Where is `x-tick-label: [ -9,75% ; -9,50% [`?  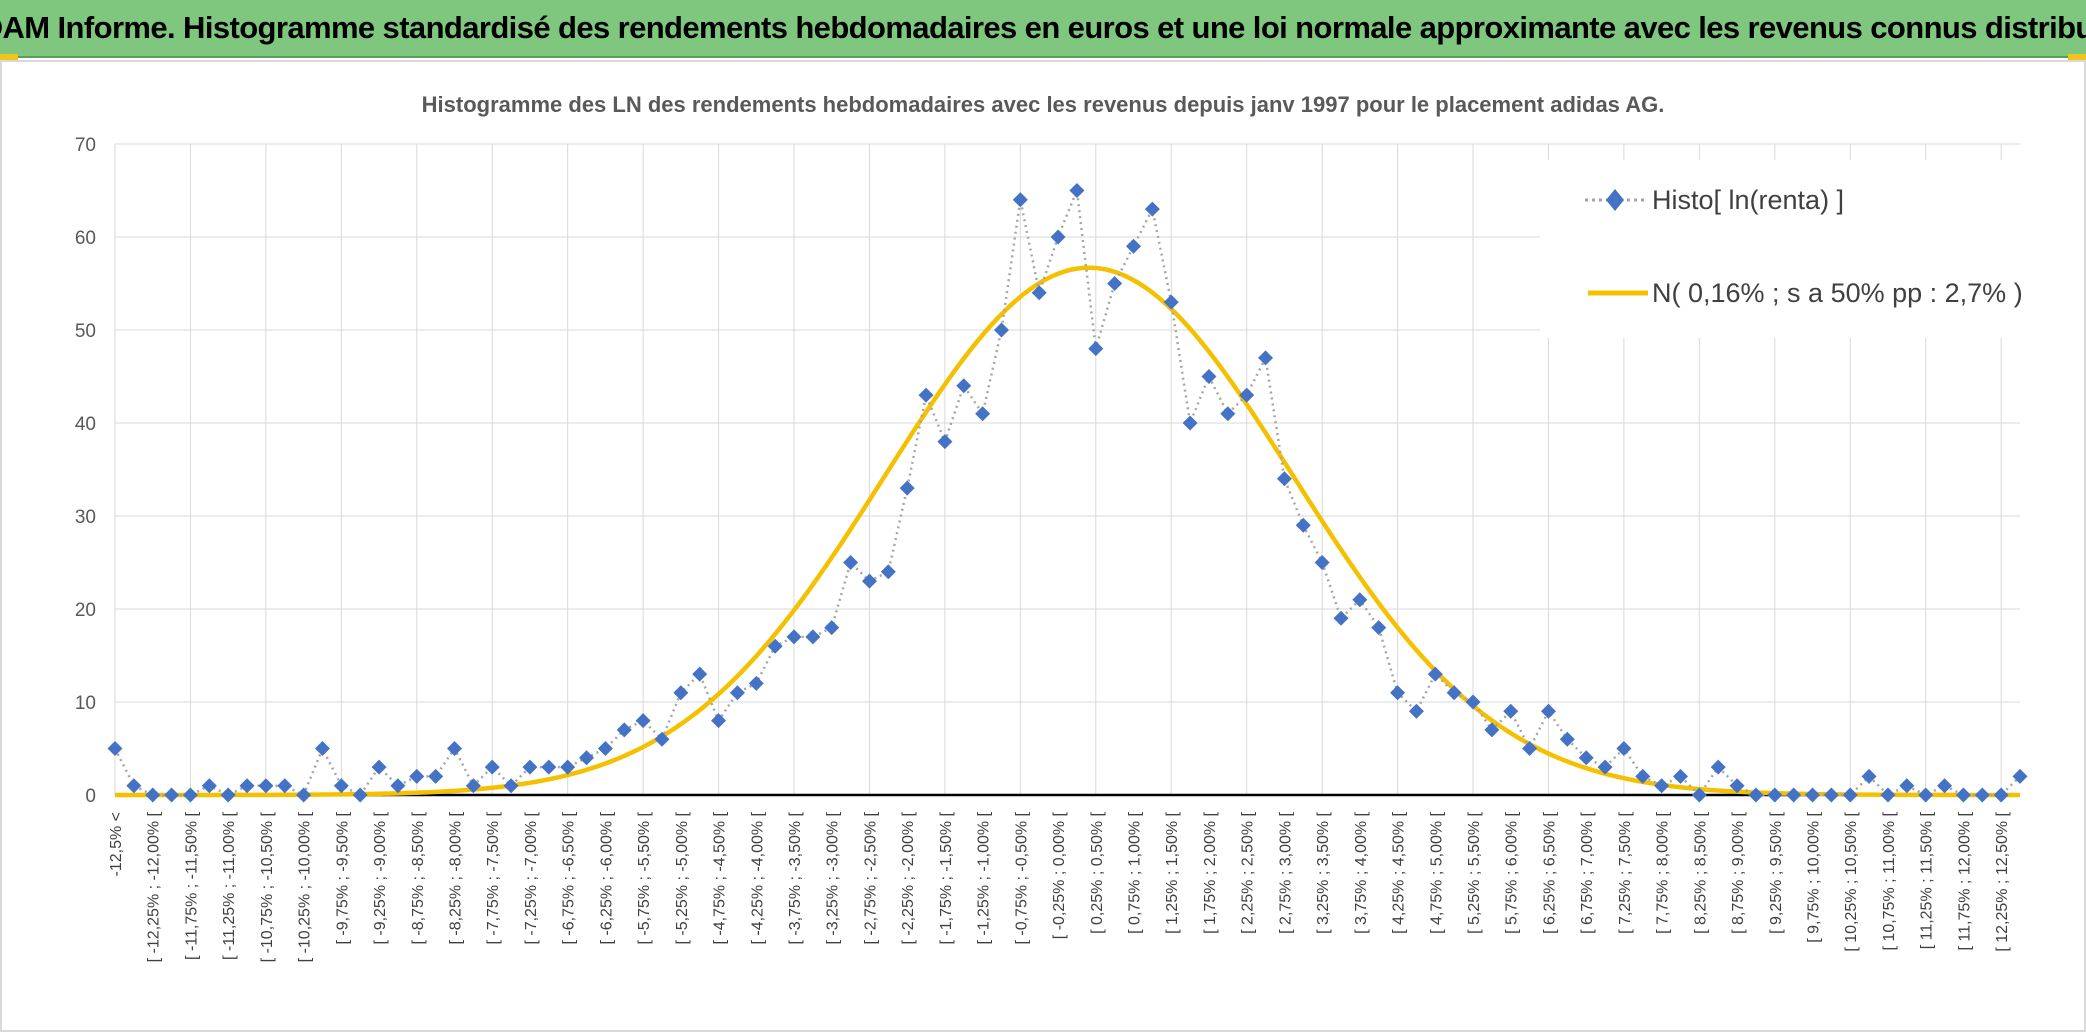
x-tick-label: [ -9,75% ; -9,50% [ is located at coordinates (342, 877).